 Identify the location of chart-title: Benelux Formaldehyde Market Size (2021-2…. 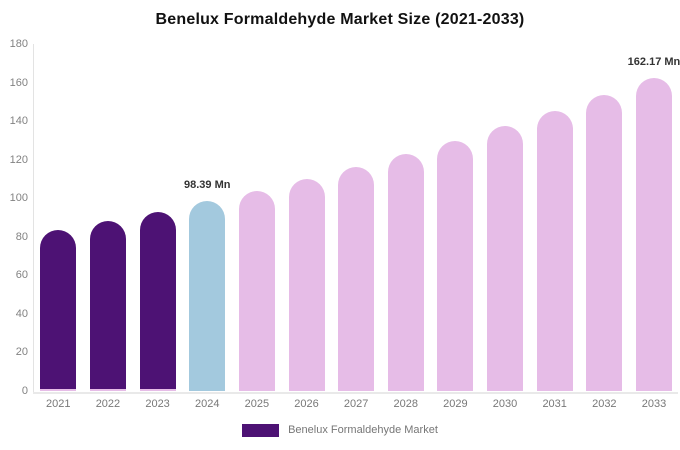
(340, 19).